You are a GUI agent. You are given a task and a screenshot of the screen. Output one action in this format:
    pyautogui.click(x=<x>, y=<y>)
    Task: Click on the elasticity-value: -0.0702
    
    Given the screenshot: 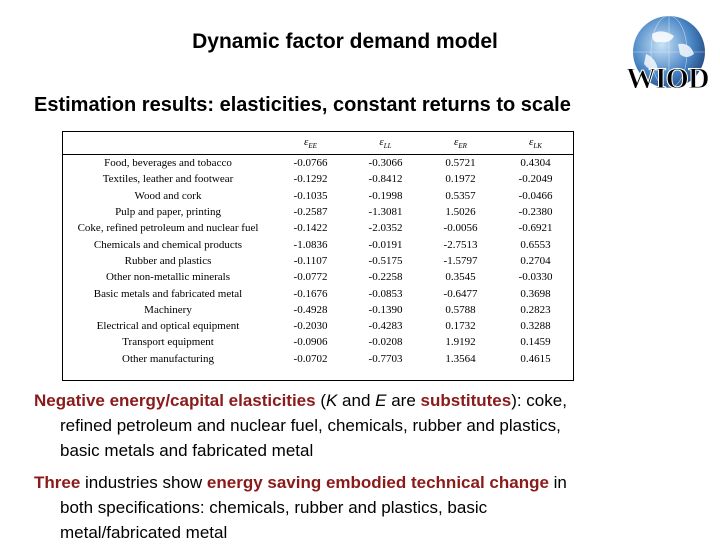 What is the action you would take?
    pyautogui.click(x=310, y=358)
    